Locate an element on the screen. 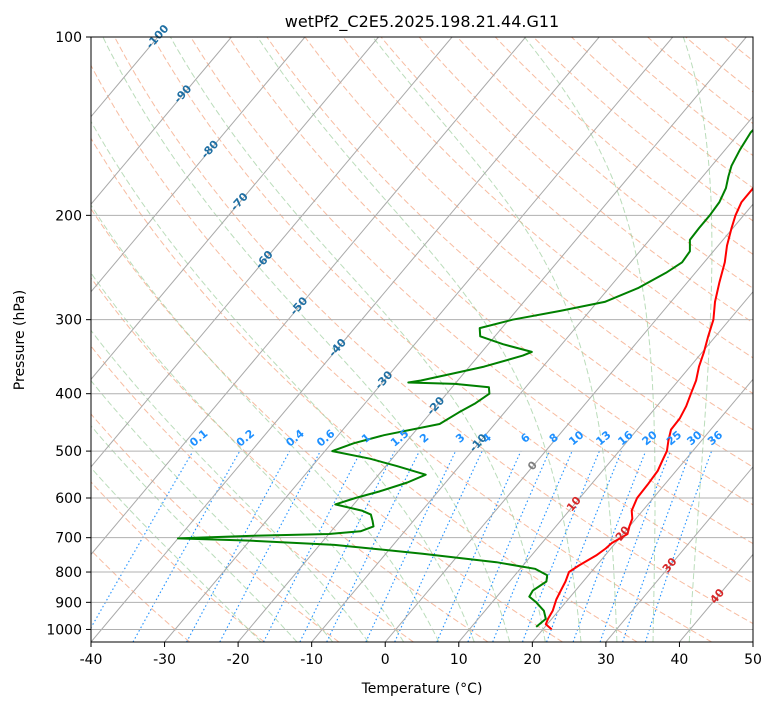  y-tick-label: 800 is located at coordinates (68, 573).